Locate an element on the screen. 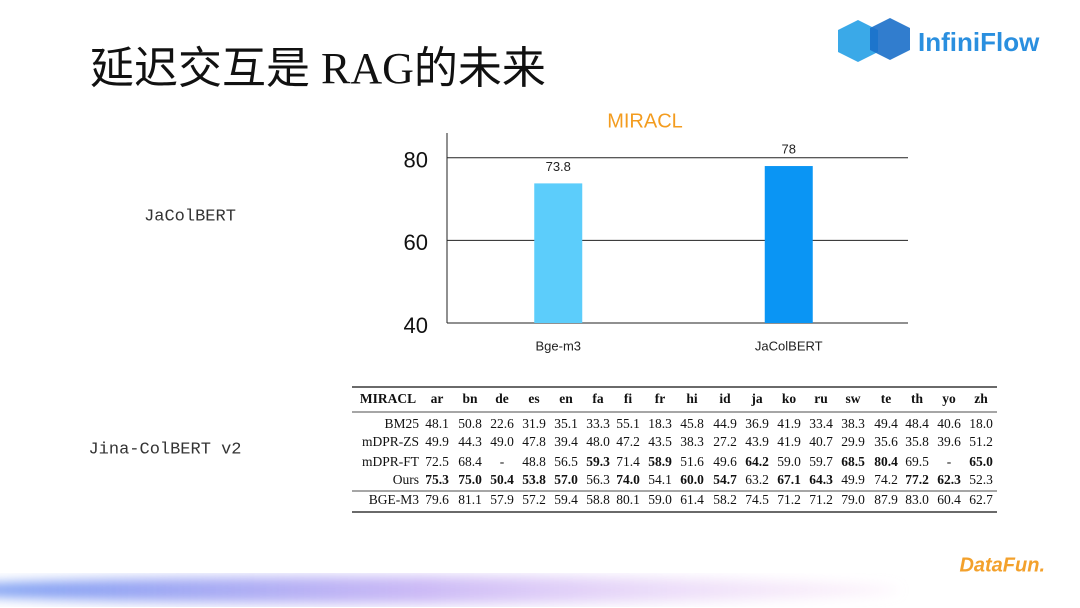 This screenshot has height=608, width=1080. table-cell: 62.3 is located at coordinates (949, 479).